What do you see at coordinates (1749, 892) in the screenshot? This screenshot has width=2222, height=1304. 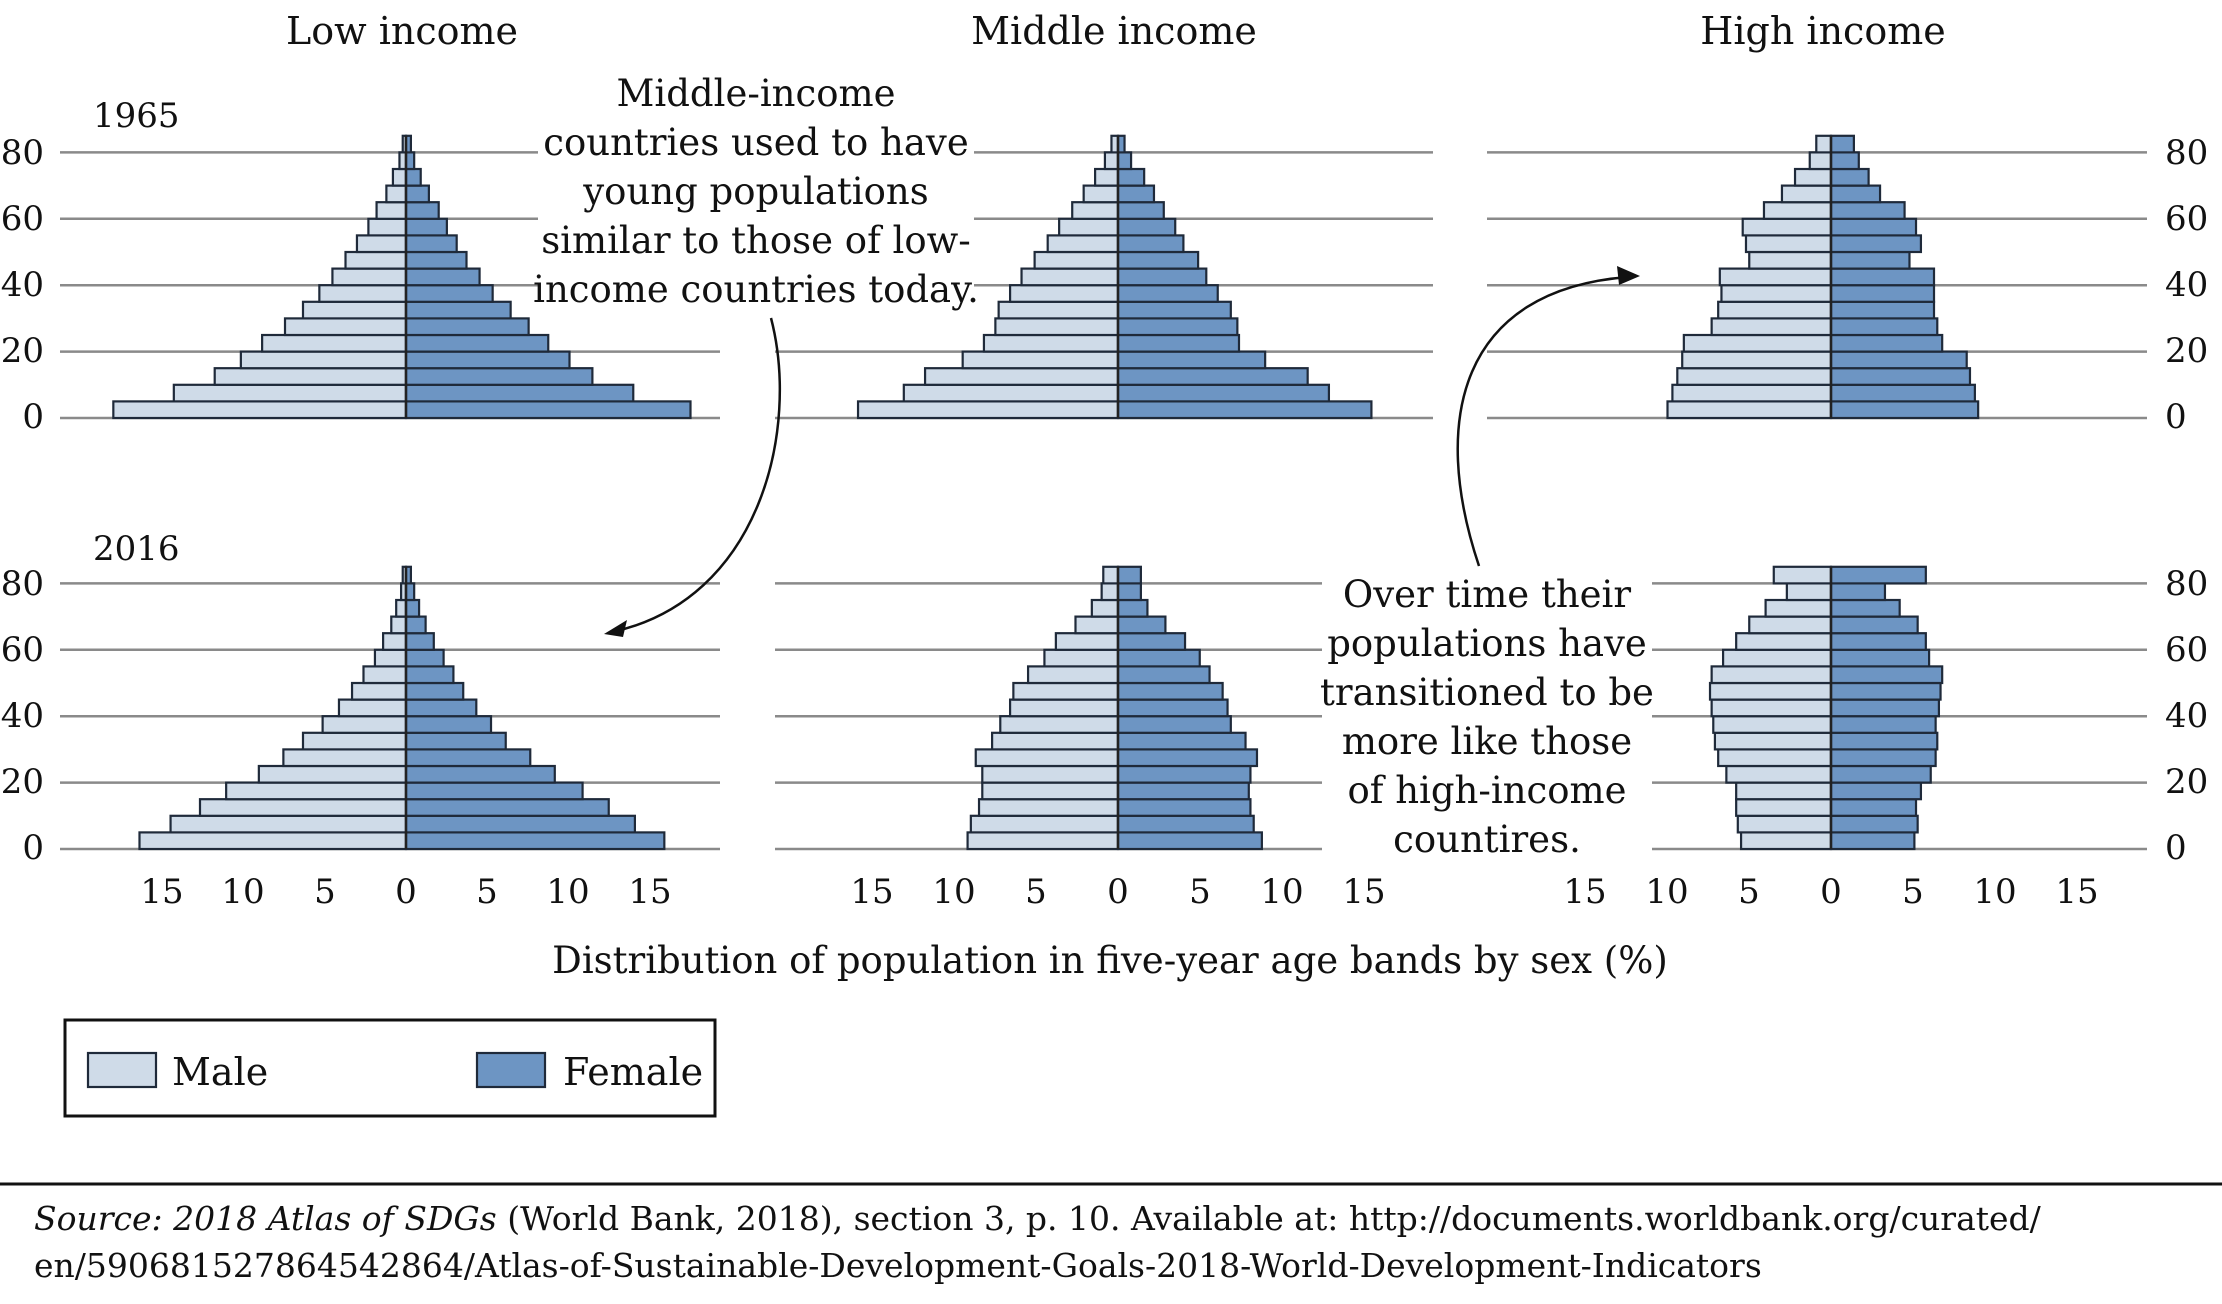 I see `x-tick-high-m5: 5` at bounding box center [1749, 892].